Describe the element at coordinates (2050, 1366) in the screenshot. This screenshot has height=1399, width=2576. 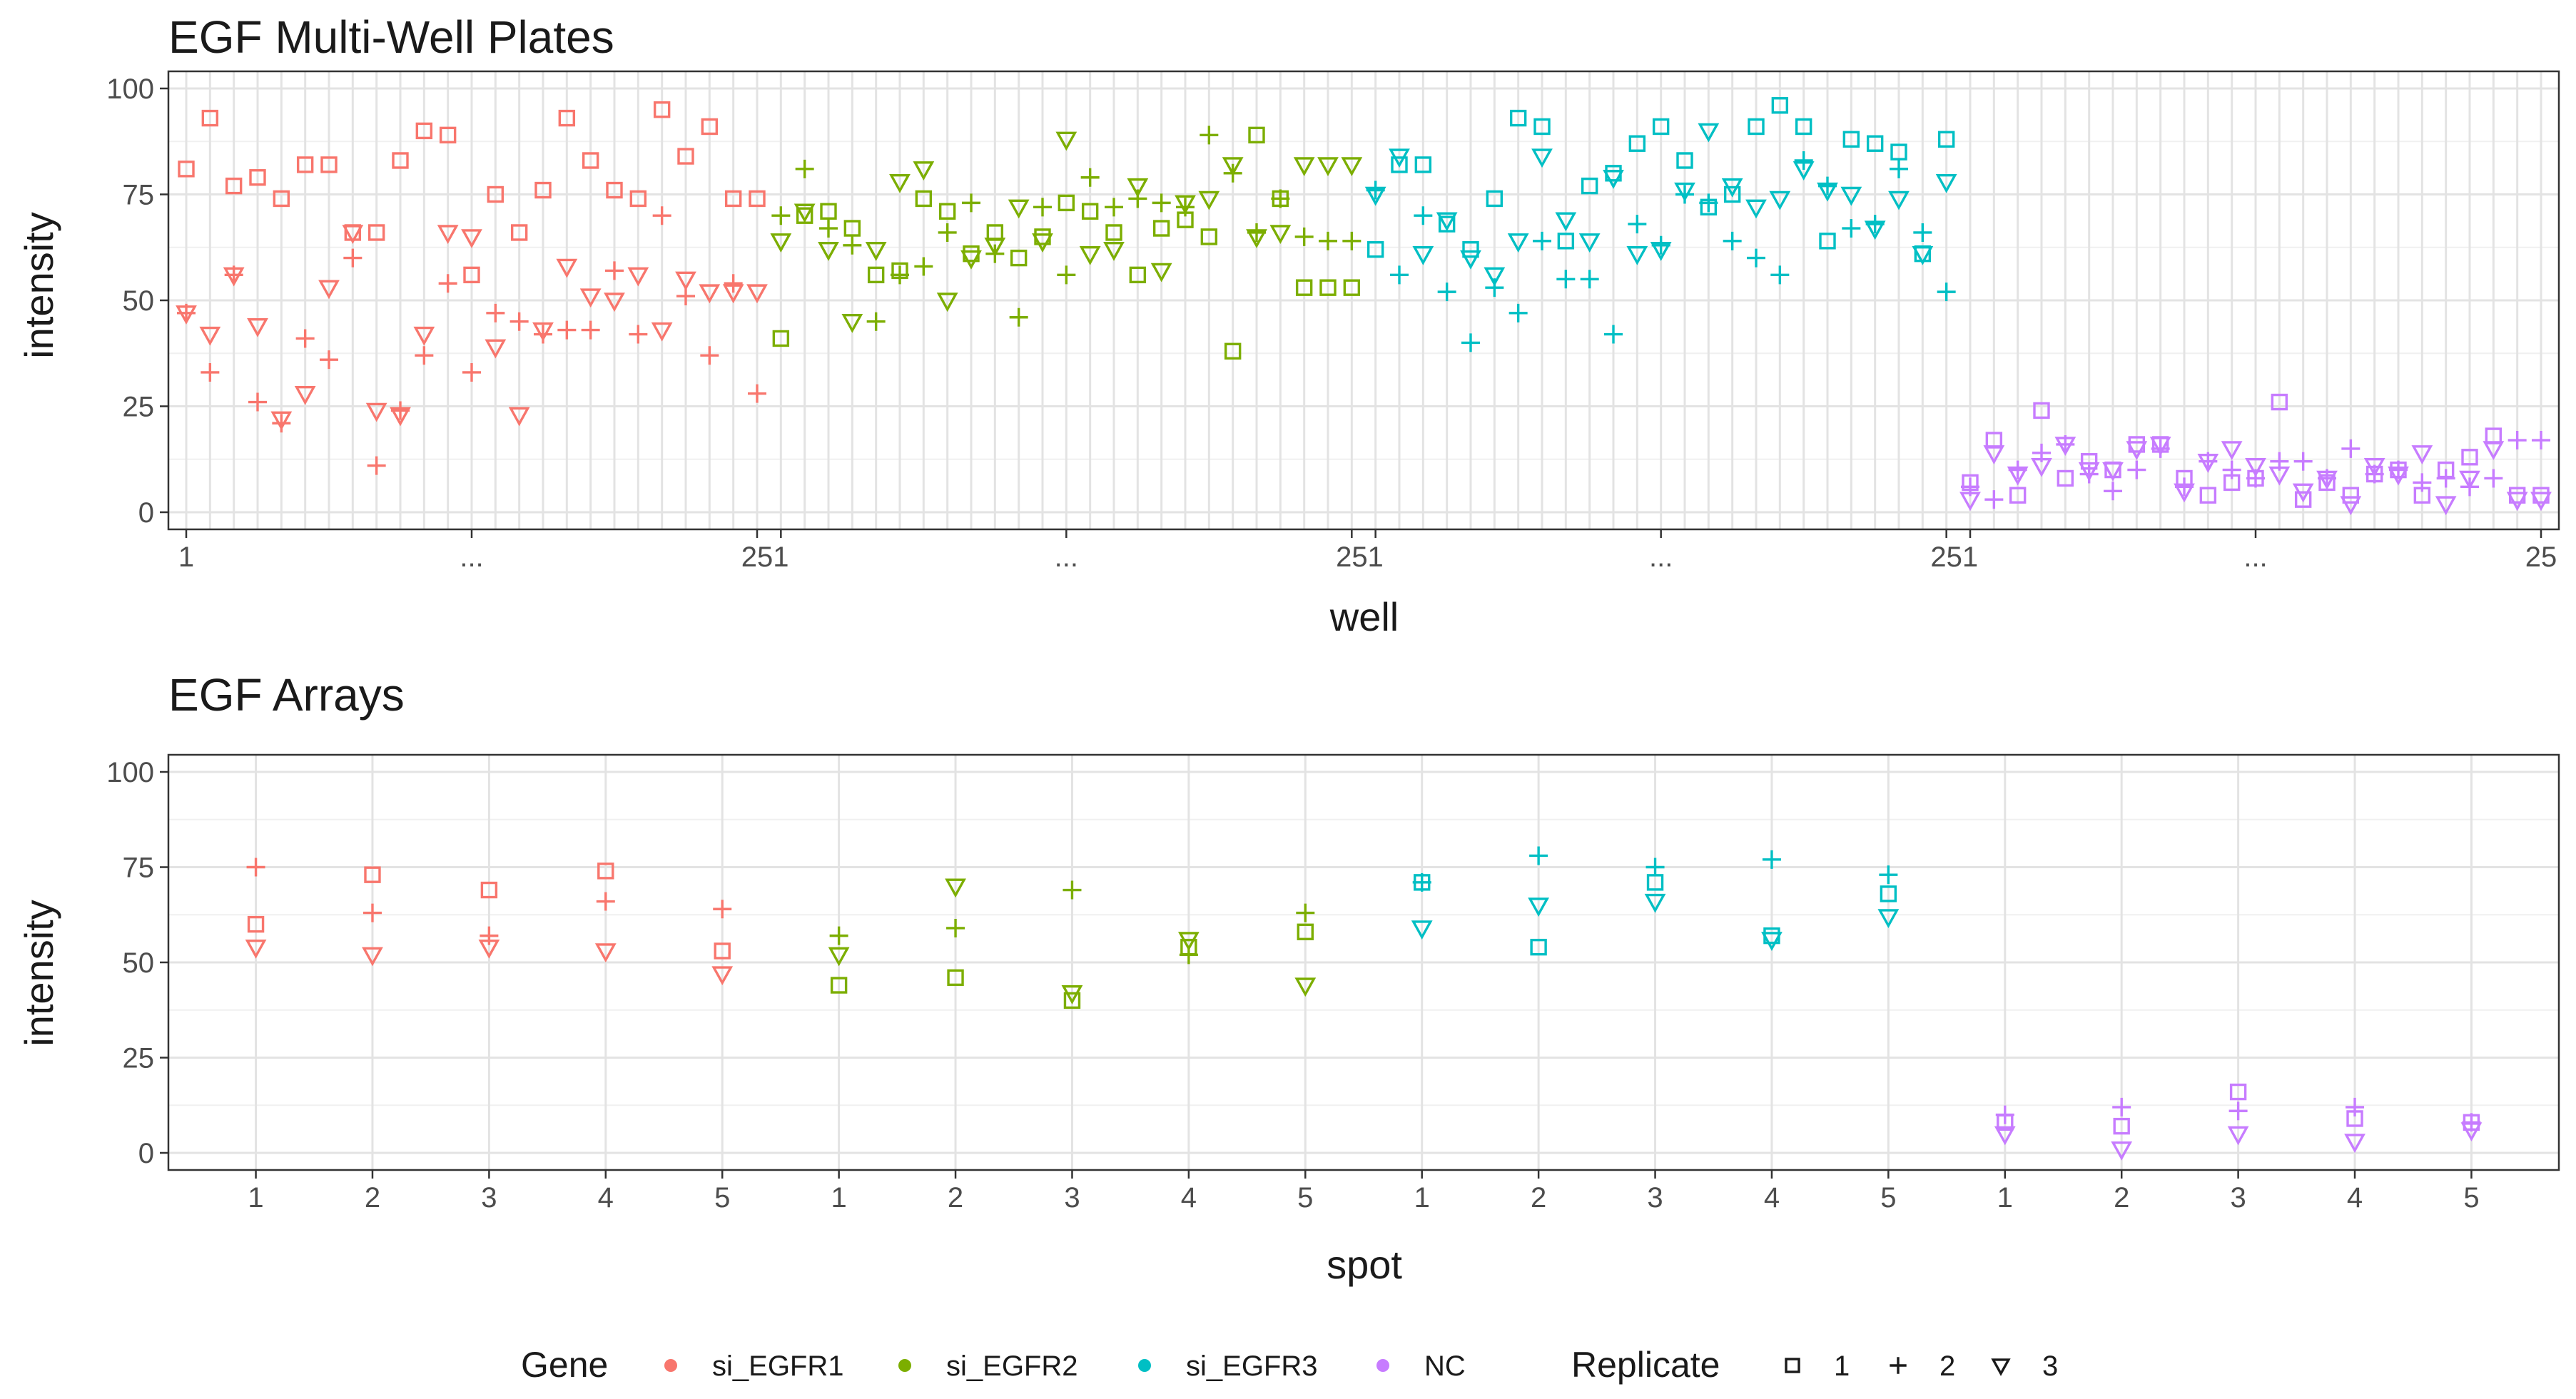
I see `legend-replicate-label: 3` at that location.